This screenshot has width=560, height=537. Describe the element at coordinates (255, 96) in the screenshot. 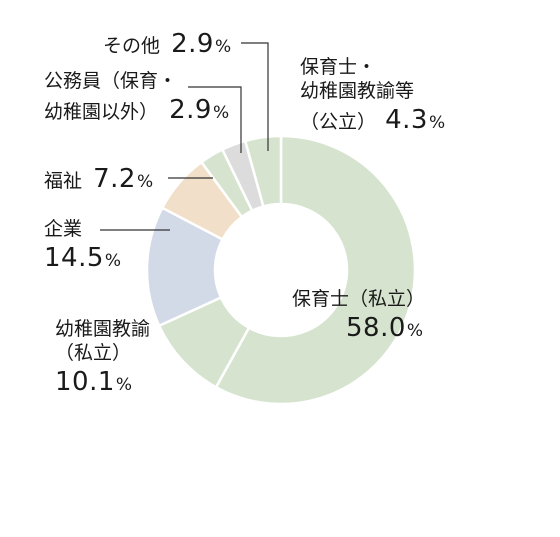

I see `leader-line-sonota` at that location.